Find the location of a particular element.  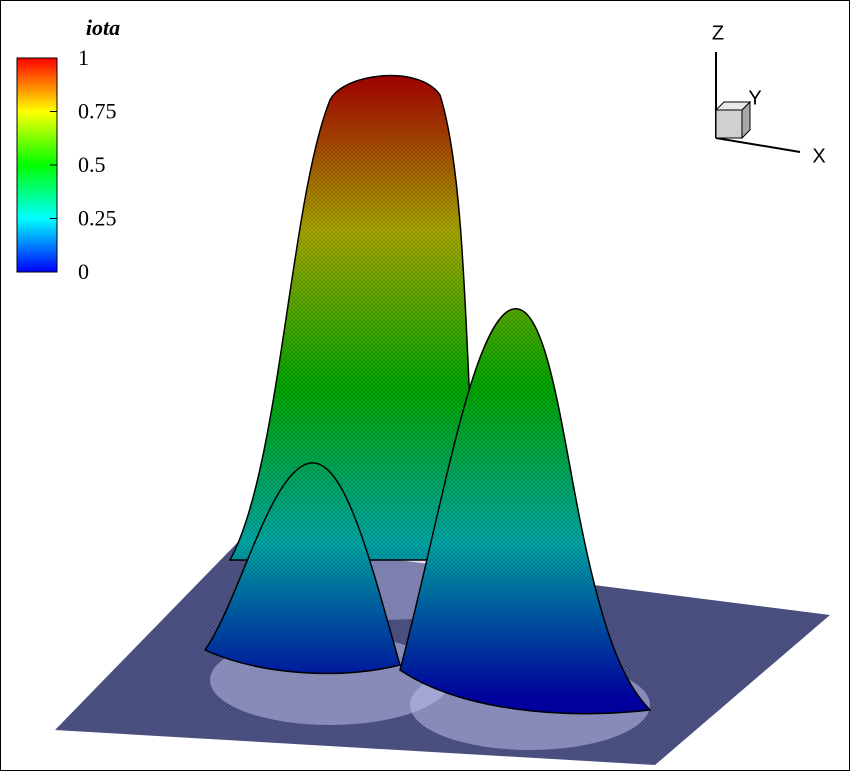

colorbar-tick-label: 0.25 is located at coordinates (97, 218).